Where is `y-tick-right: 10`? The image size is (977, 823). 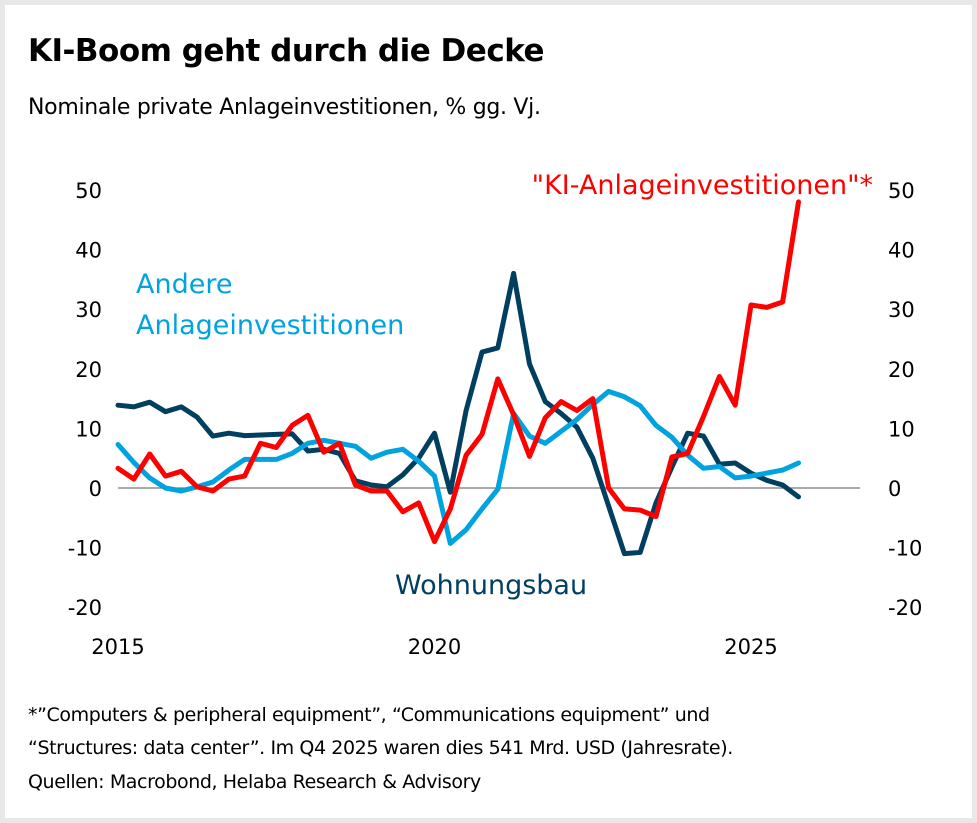 y-tick-right: 10 is located at coordinates (901, 429).